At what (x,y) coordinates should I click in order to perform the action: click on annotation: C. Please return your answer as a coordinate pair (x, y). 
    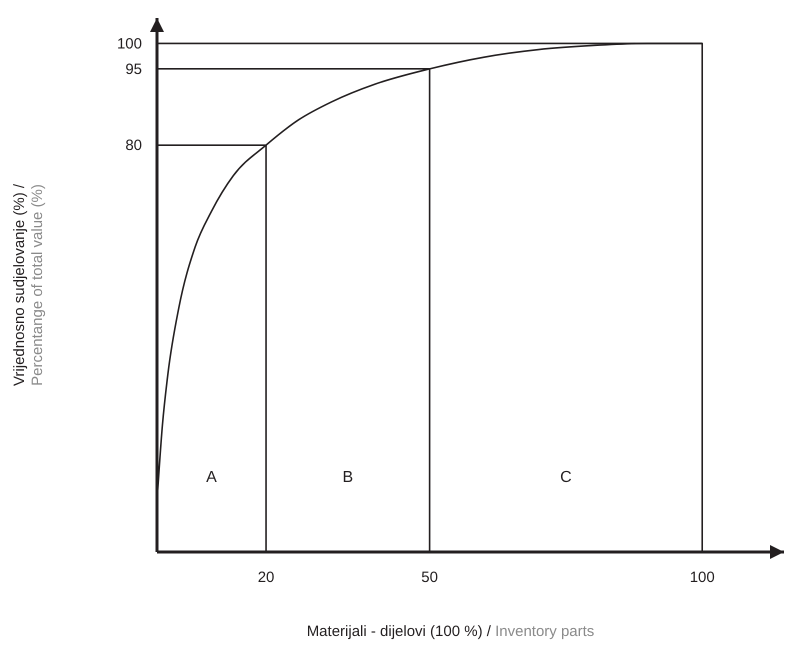
    Looking at the image, I should click on (566, 477).